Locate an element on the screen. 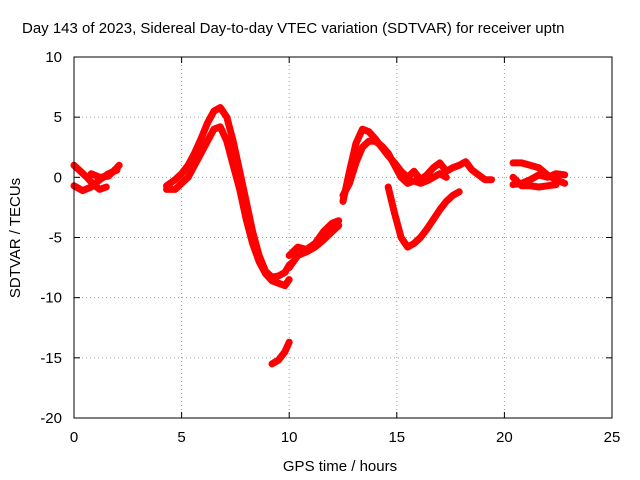 The height and width of the screenshot is (480, 640). series-pass-1c is located at coordinates (105, 171).